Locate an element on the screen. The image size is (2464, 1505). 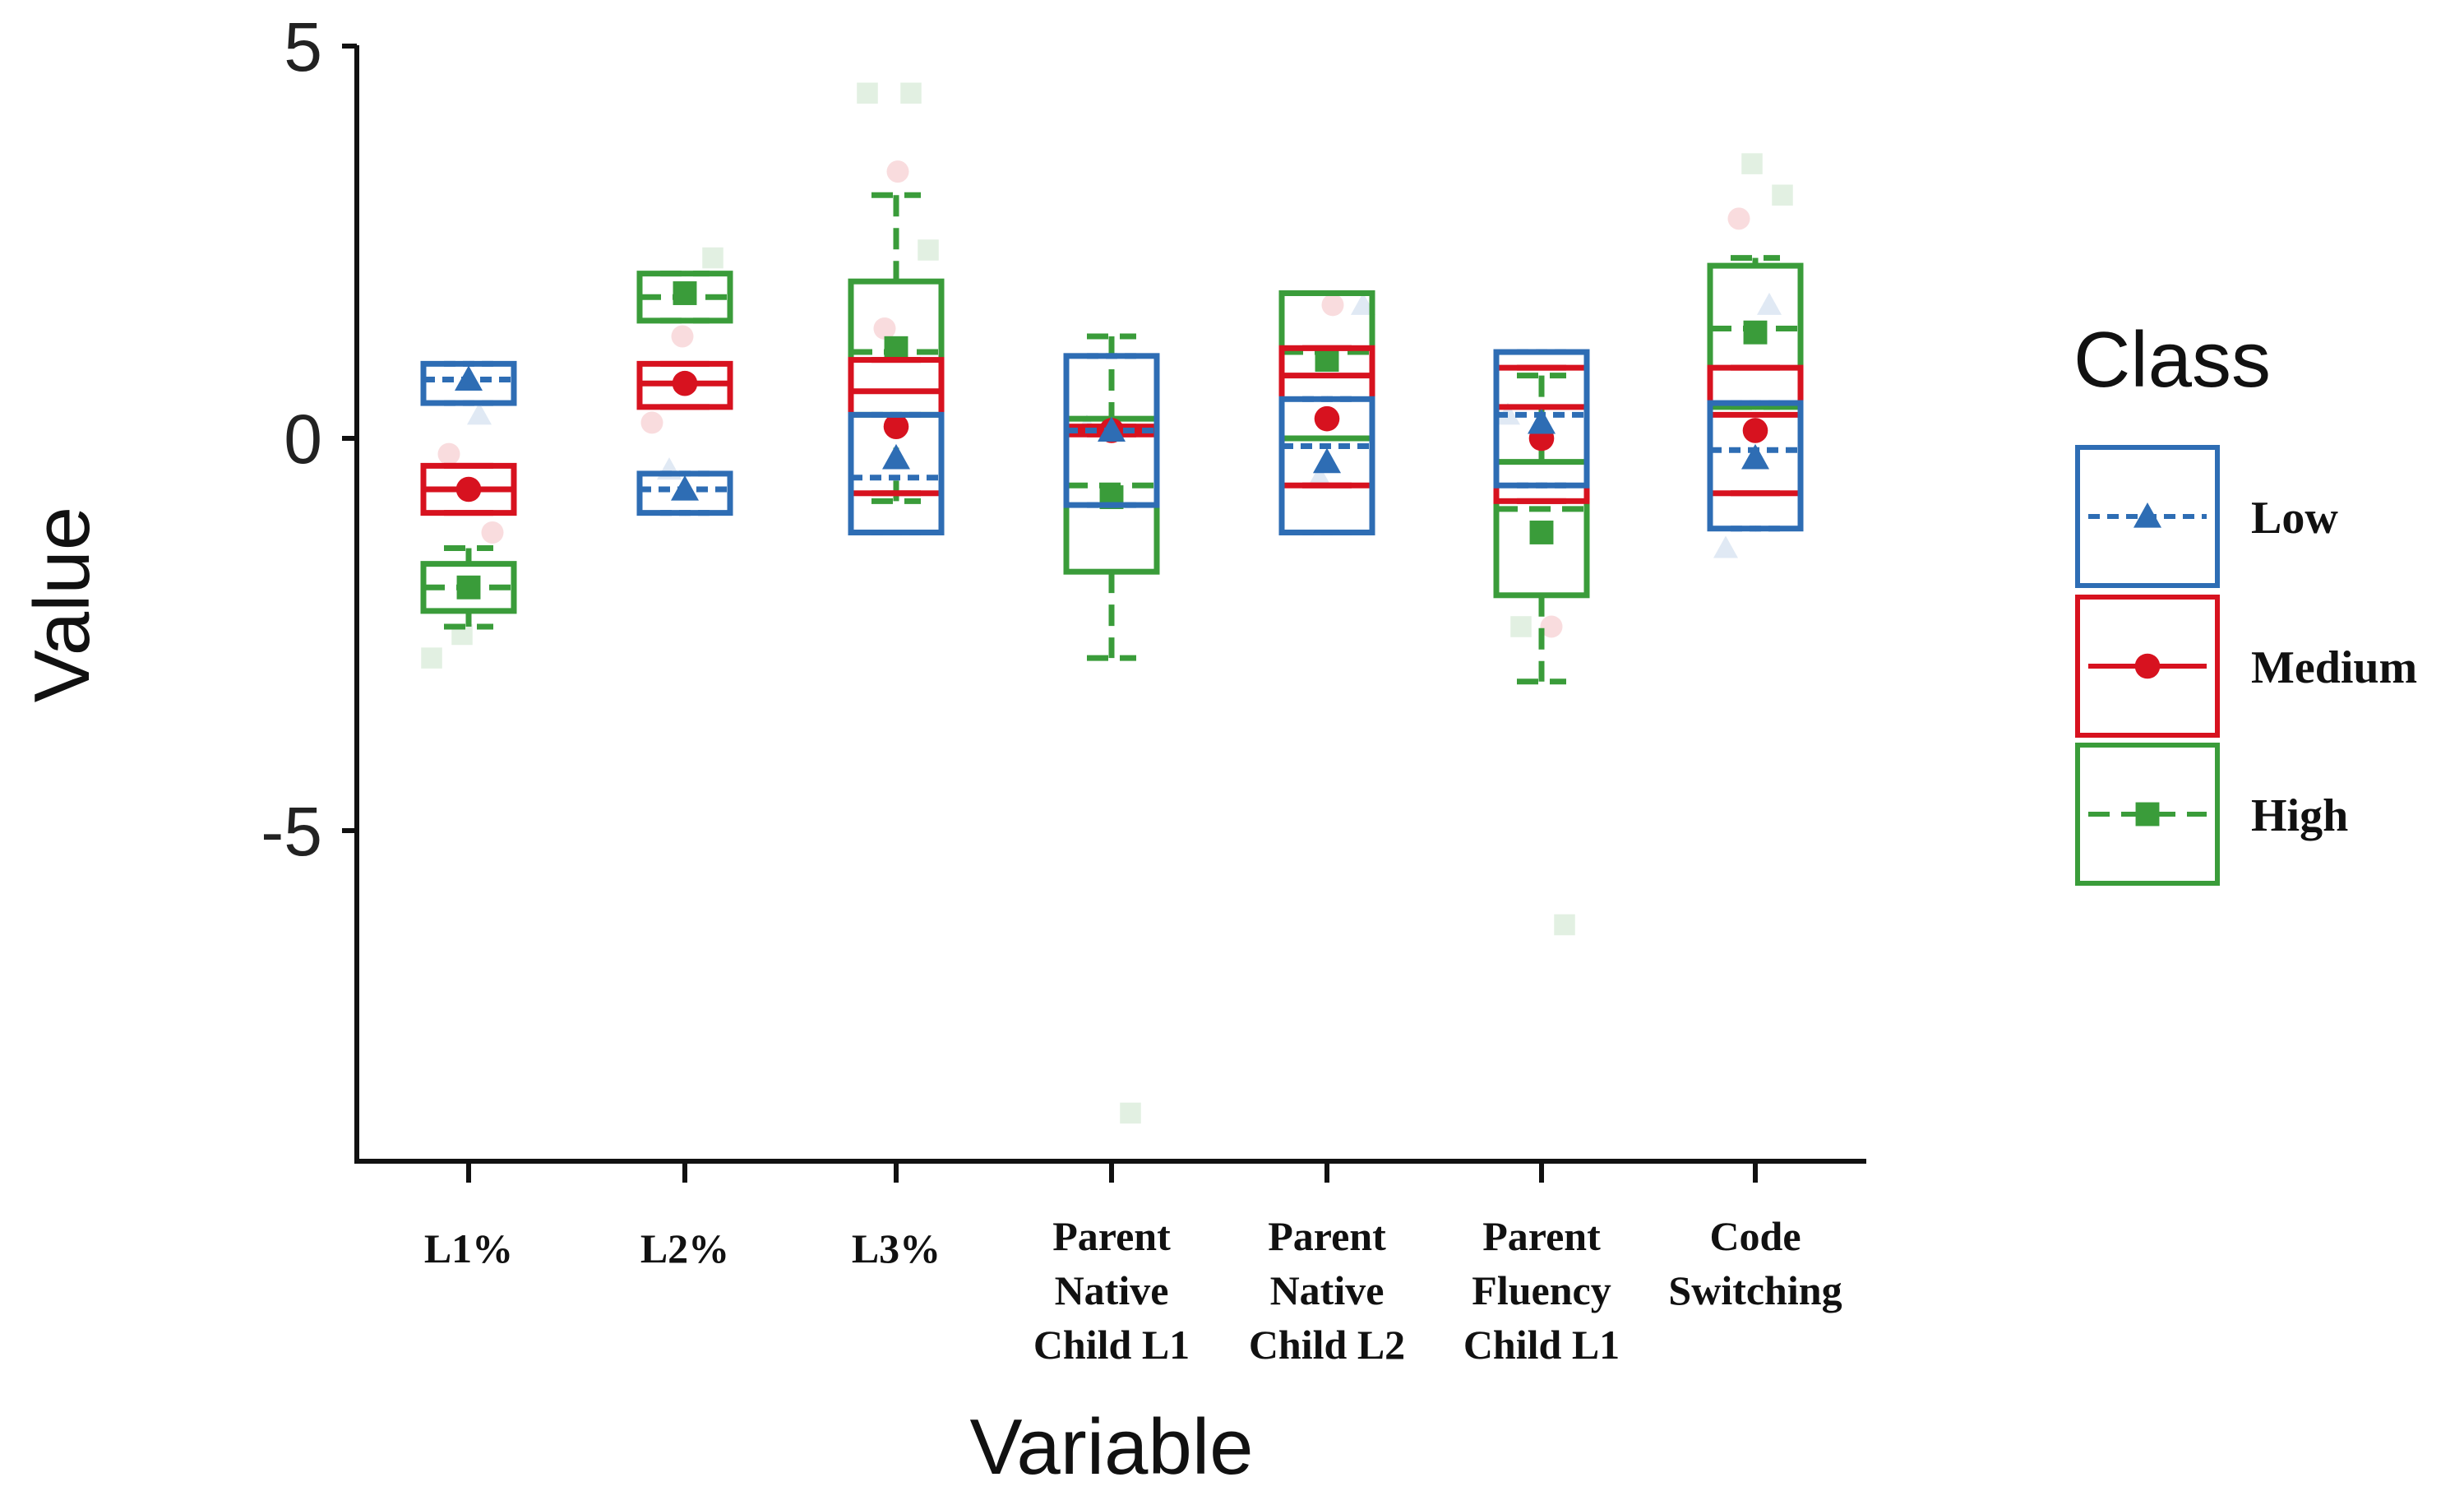
x-tick-label-line: Code is located at coordinates (1755, 1236).